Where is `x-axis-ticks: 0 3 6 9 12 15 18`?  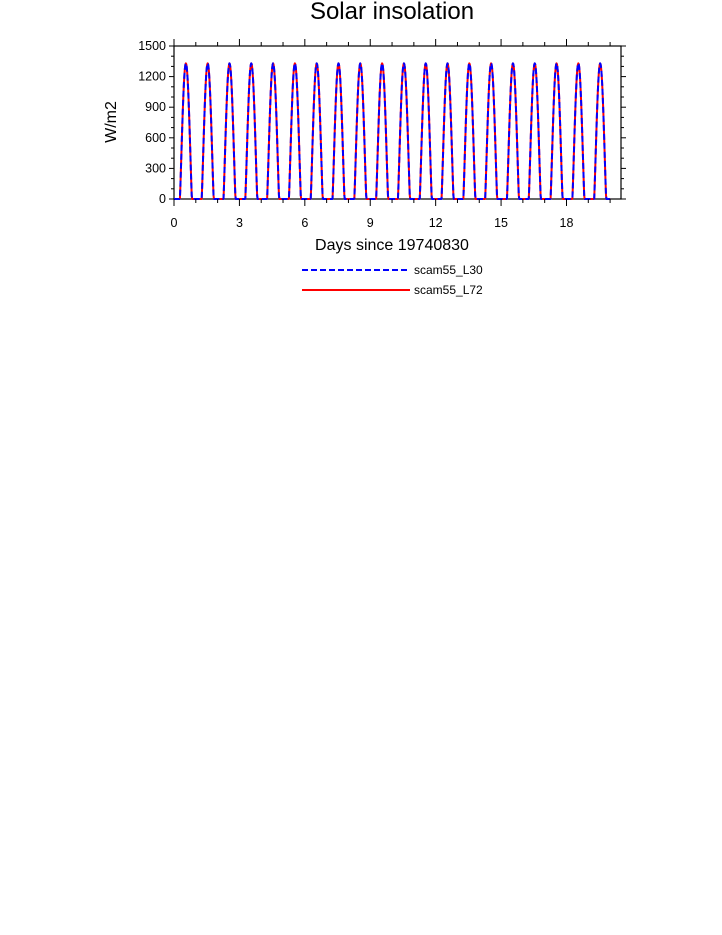 x-axis-ticks: 0 3 6 9 12 15 18 is located at coordinates (391, 134).